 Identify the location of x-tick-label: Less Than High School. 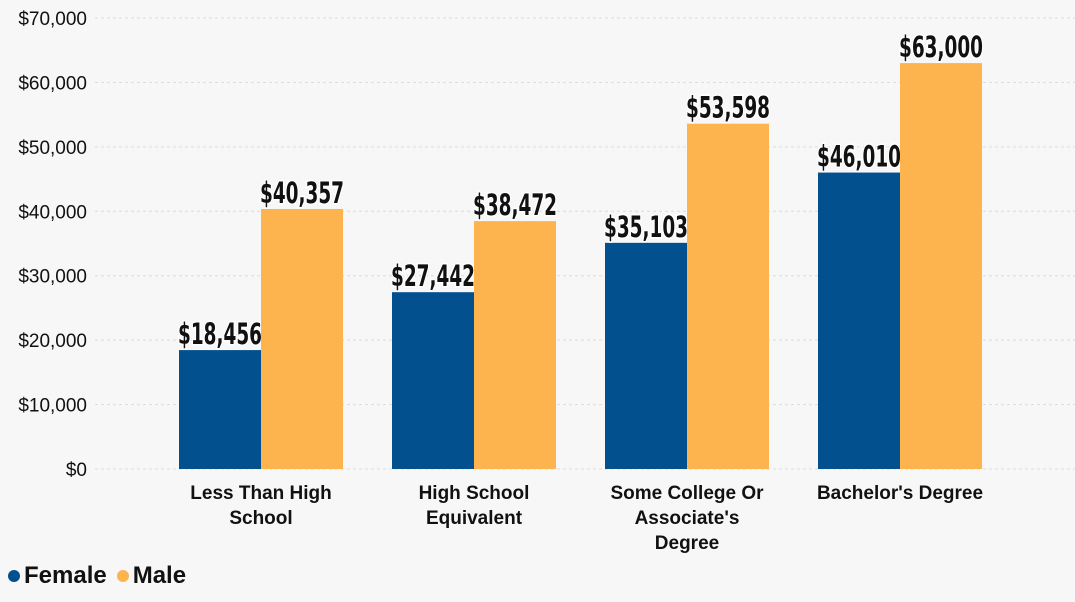
(260, 506).